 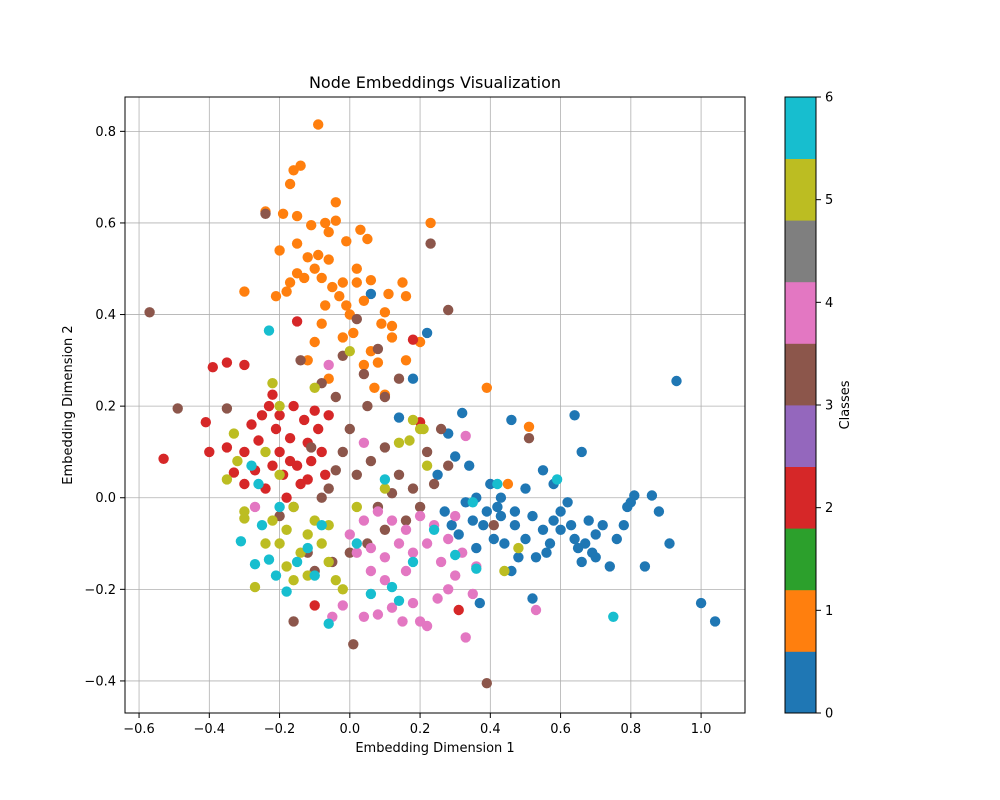 What do you see at coordinates (434, 748) in the screenshot?
I see `x-axis-label: Embedding Dimension 1` at bounding box center [434, 748].